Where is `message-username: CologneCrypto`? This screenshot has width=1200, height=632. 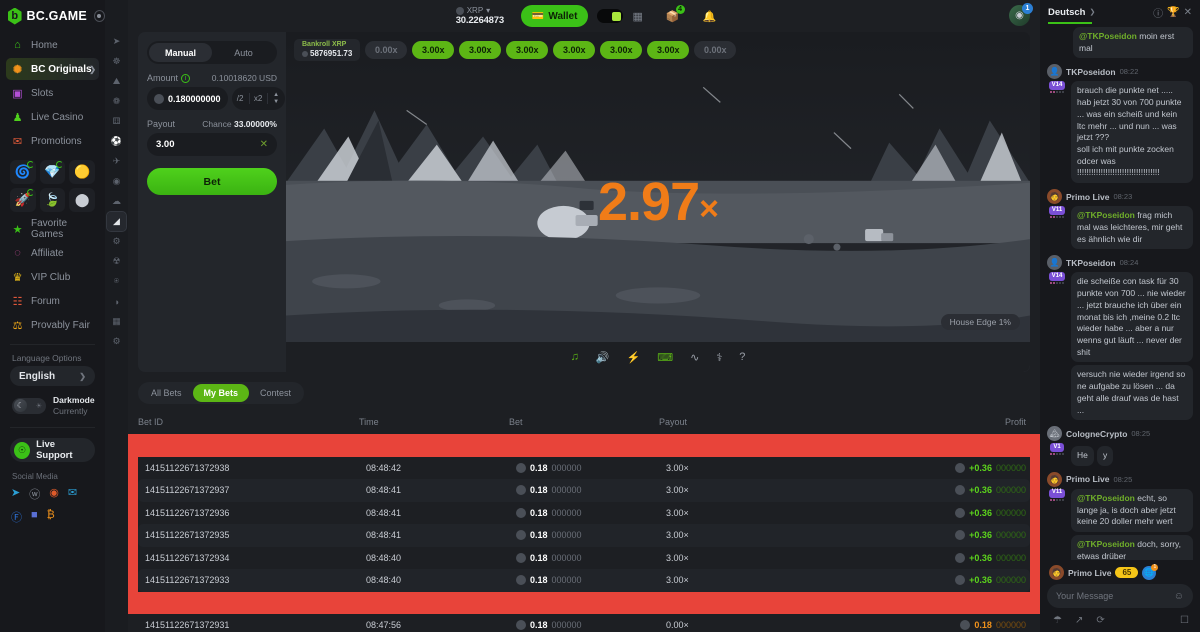 message-username: CologneCrypto is located at coordinates (1097, 433).